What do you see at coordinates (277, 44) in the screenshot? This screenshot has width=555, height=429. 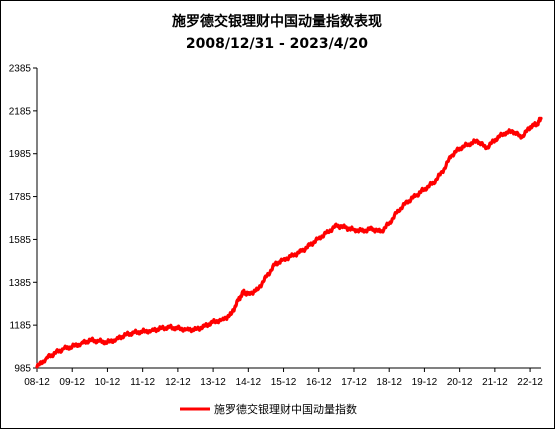 I see `chart-subtitle: 2008/12/31 - 2023/4/20` at bounding box center [277, 44].